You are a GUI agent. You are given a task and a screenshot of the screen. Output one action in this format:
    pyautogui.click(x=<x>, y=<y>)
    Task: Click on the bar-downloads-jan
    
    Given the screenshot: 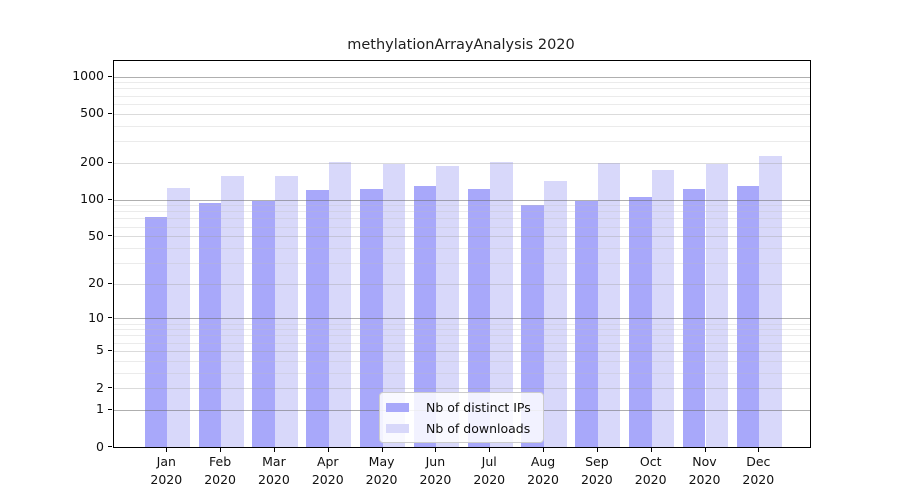 What is the action you would take?
    pyautogui.click(x=178, y=317)
    